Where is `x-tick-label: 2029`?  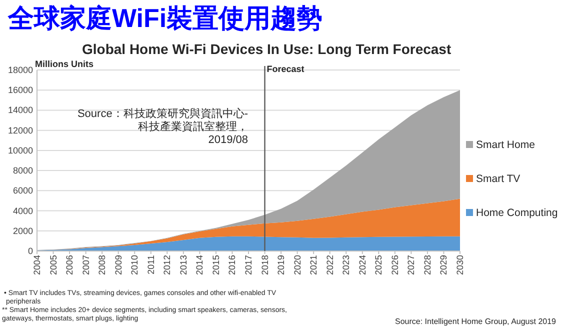 x-tick-label: 2029 is located at coordinates (443, 265).